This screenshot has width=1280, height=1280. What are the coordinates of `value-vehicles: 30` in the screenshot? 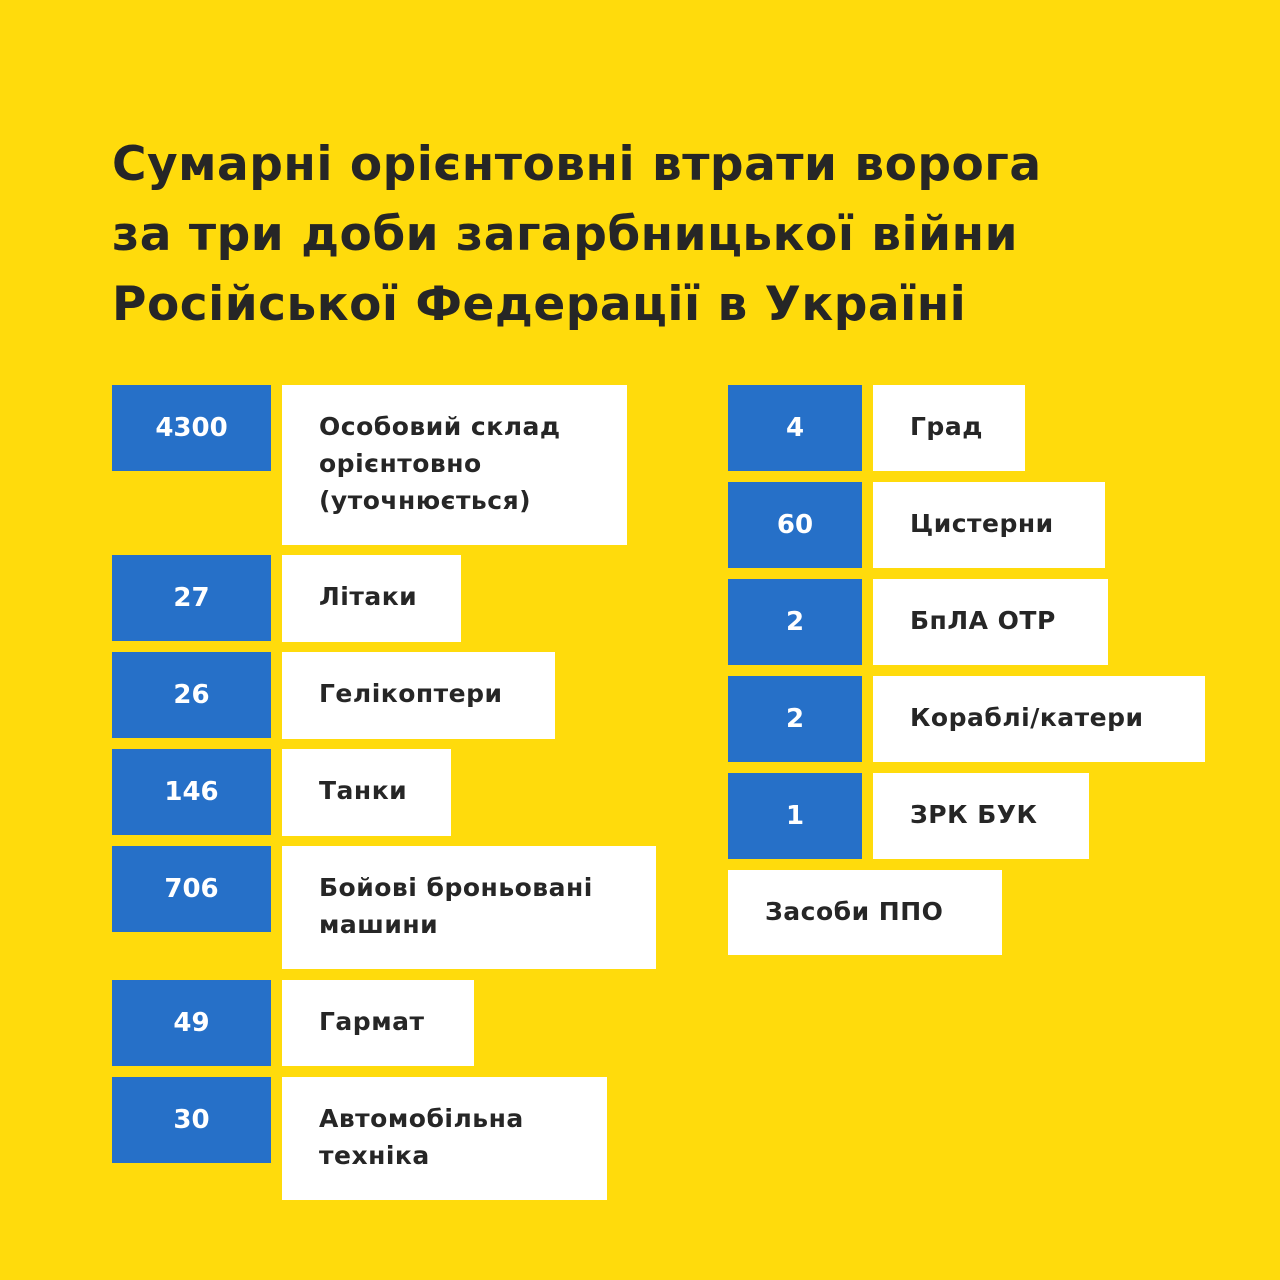 It's located at (191, 1120).